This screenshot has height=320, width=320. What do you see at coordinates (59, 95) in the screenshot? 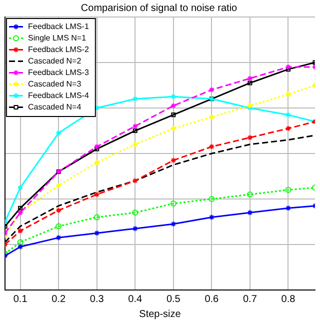
I see `legend-label: Feedback LMS-4` at bounding box center [59, 95].